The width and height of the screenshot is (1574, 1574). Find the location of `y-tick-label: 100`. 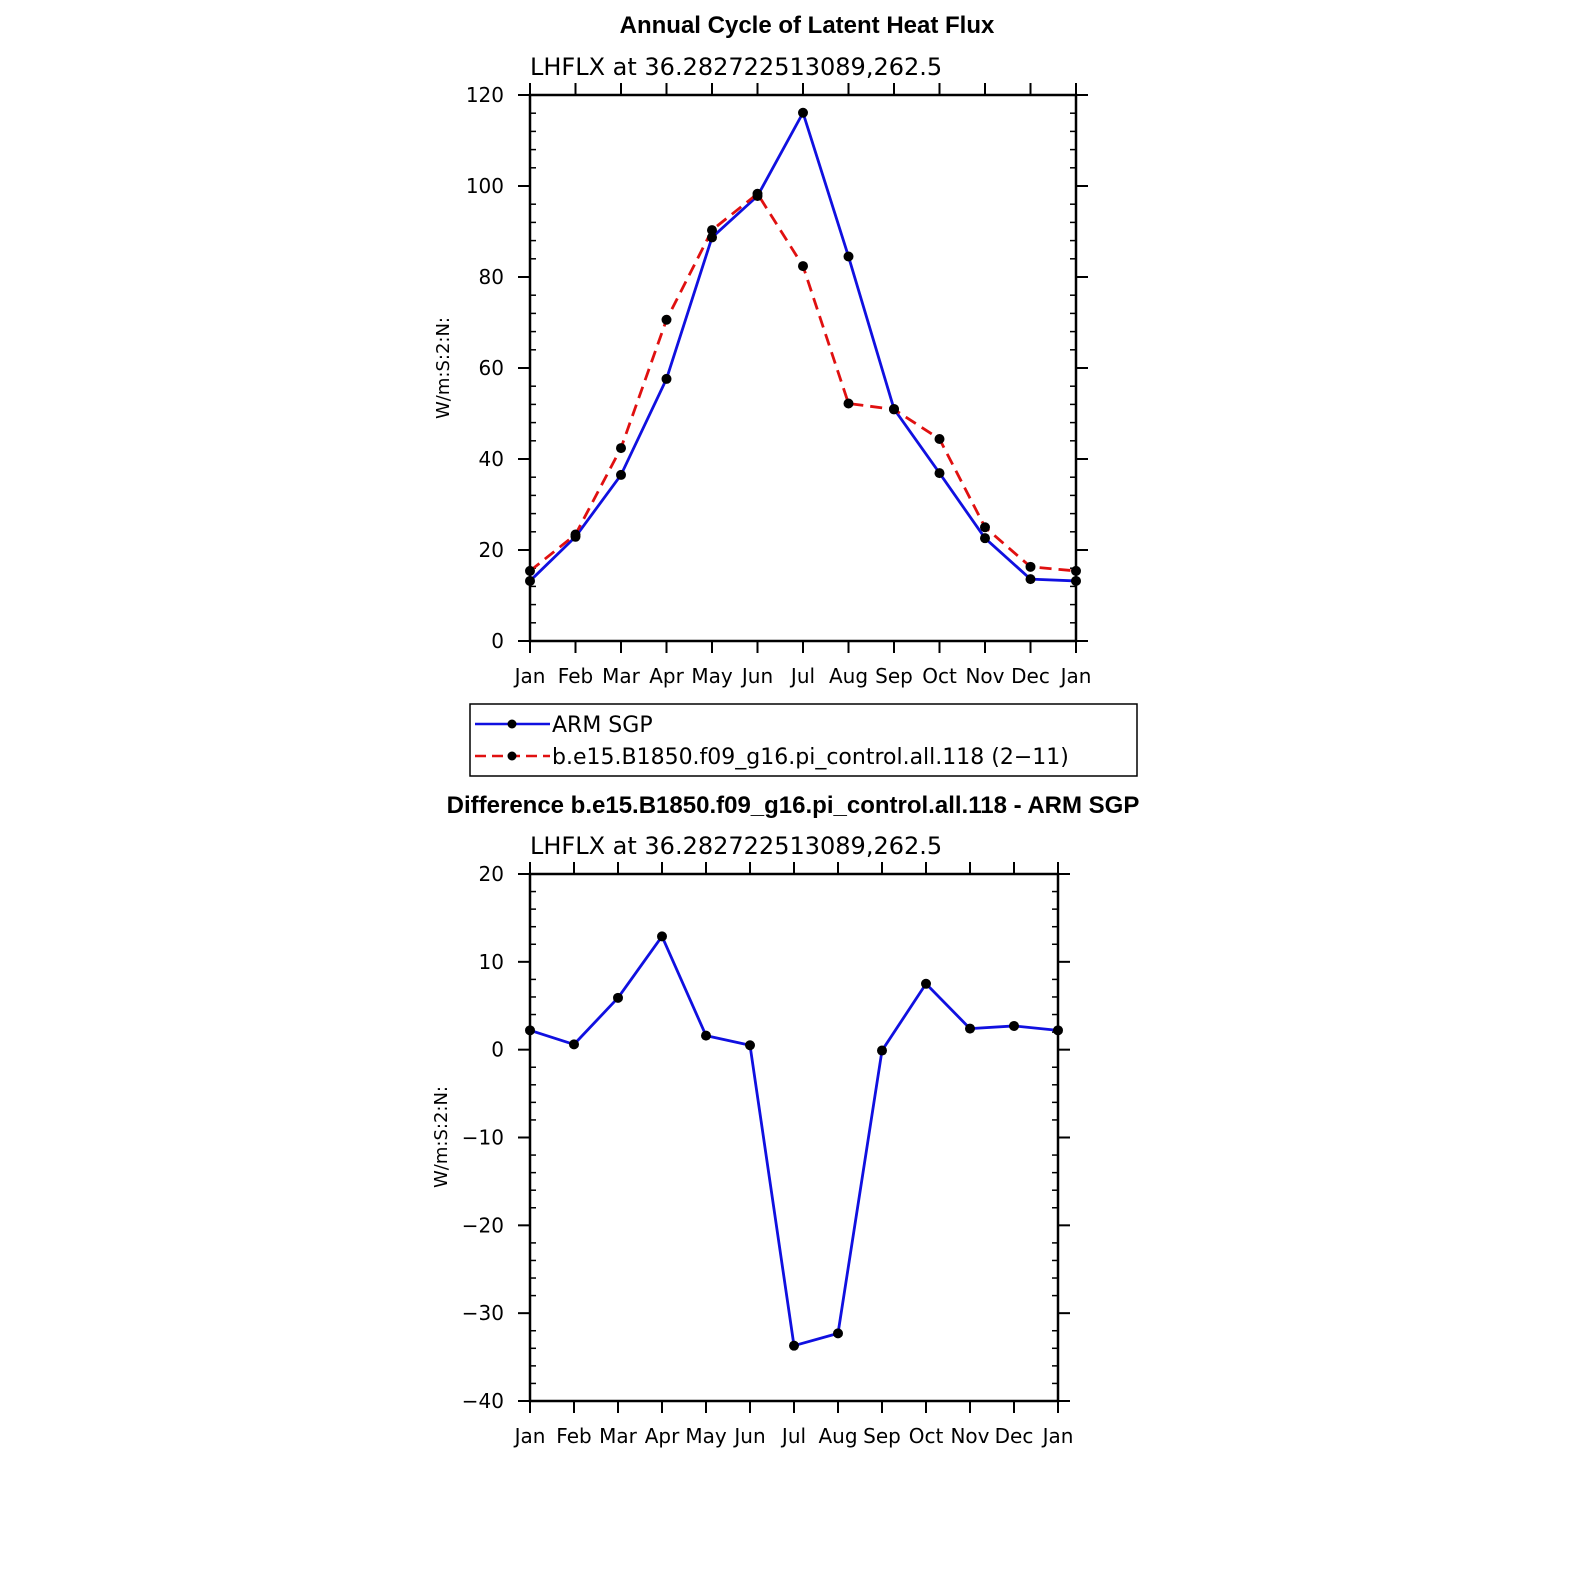

y-tick-label: 100 is located at coordinates (485, 186).